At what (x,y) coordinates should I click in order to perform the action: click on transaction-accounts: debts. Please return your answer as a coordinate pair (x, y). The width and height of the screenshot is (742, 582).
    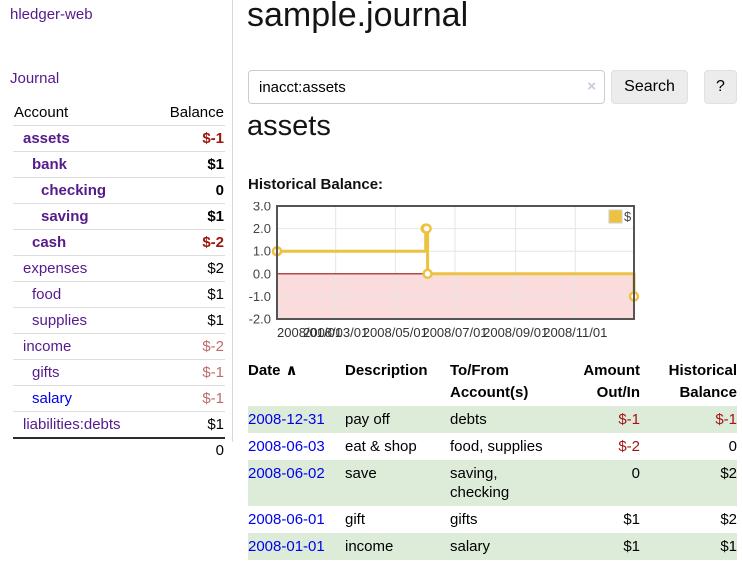
    Looking at the image, I should click on (468, 419).